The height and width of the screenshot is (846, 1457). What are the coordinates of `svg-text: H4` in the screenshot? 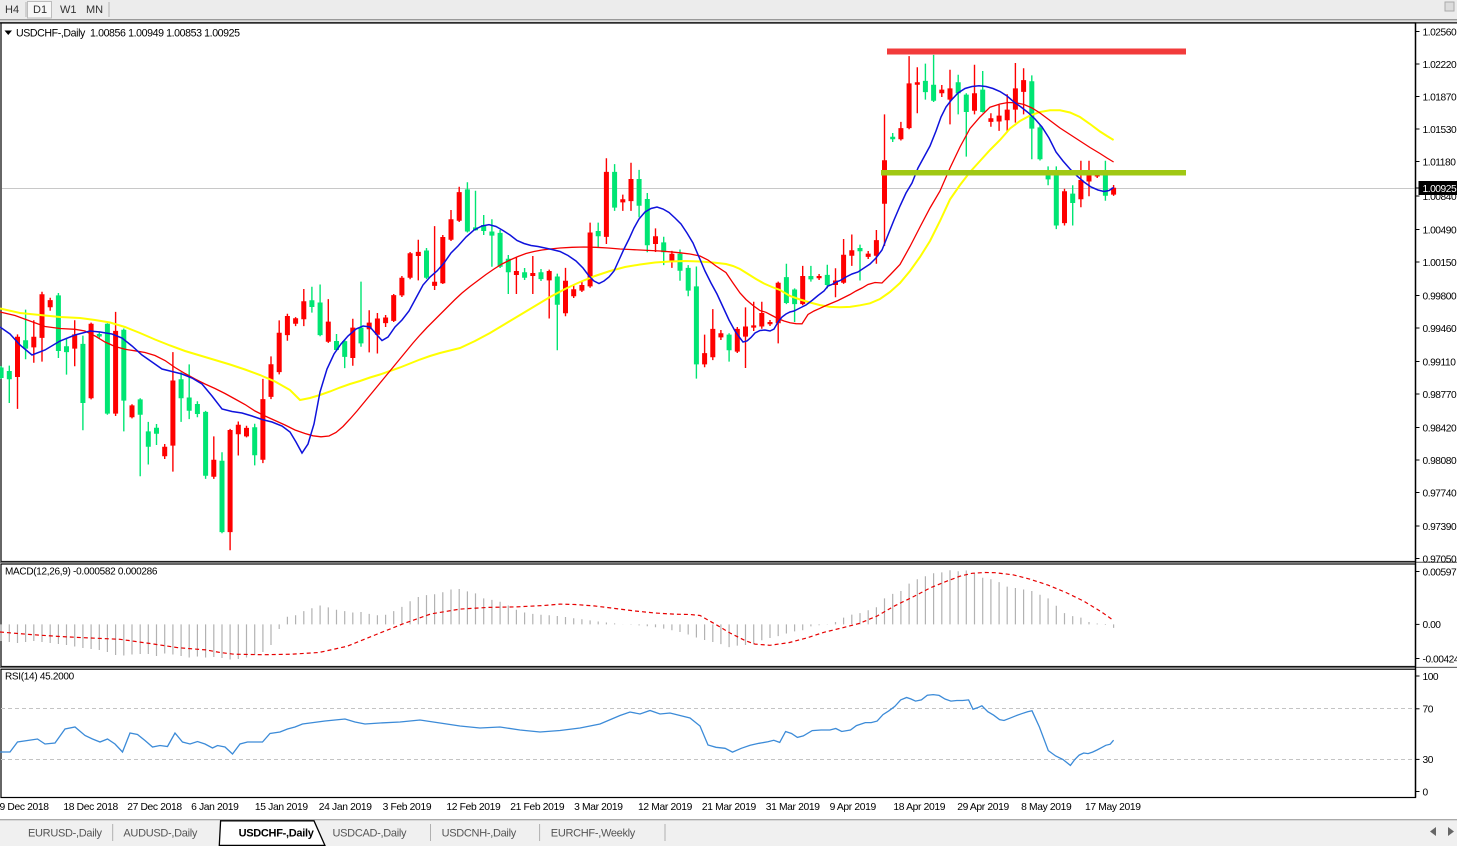 It's located at (12, 10).